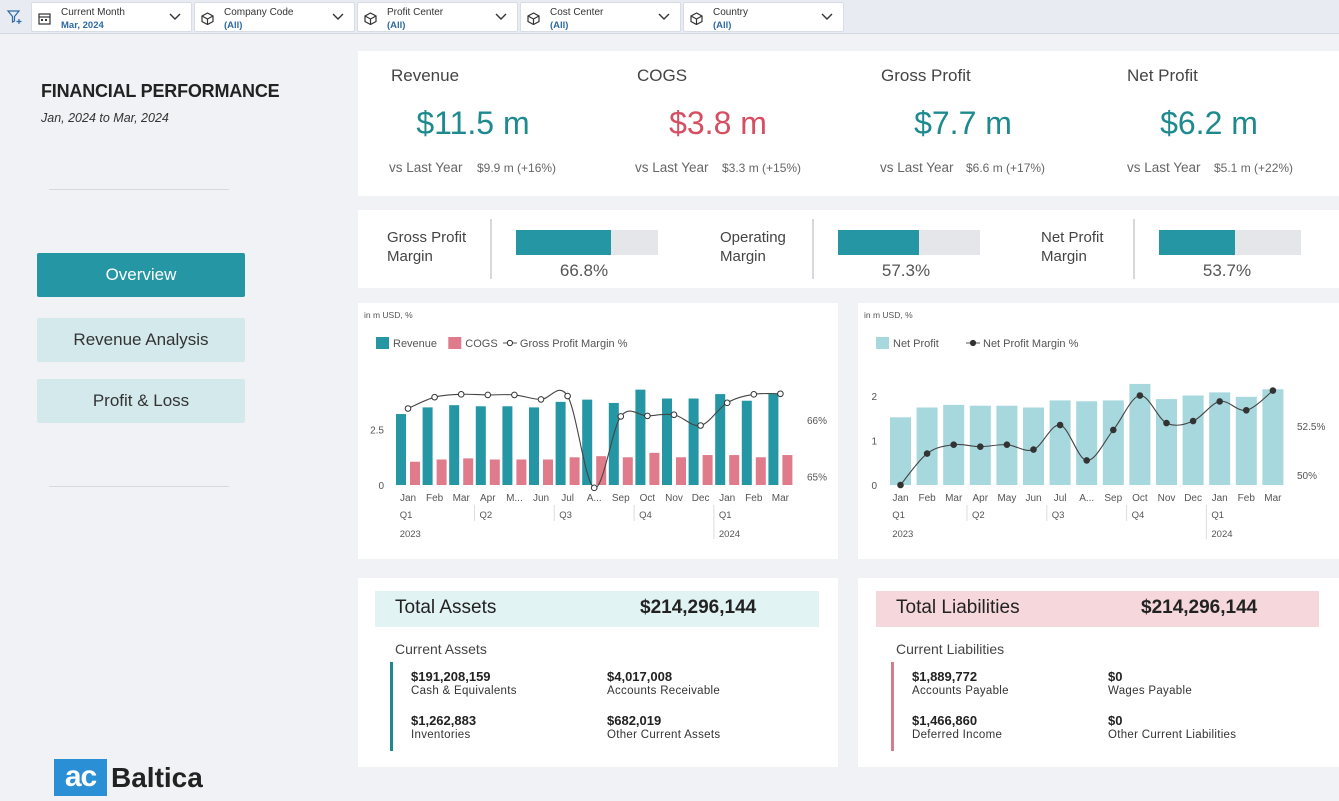 This screenshot has width=1339, height=801. What do you see at coordinates (950, 649) in the screenshot?
I see `liabilities-subtitle: Current Liabilities` at bounding box center [950, 649].